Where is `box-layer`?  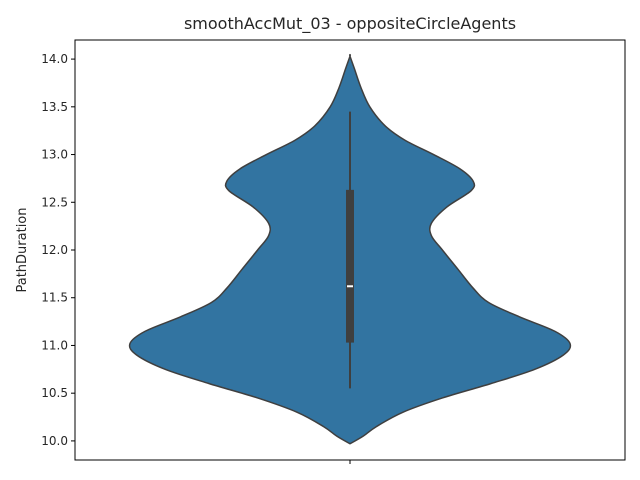
box-layer is located at coordinates (350, 250).